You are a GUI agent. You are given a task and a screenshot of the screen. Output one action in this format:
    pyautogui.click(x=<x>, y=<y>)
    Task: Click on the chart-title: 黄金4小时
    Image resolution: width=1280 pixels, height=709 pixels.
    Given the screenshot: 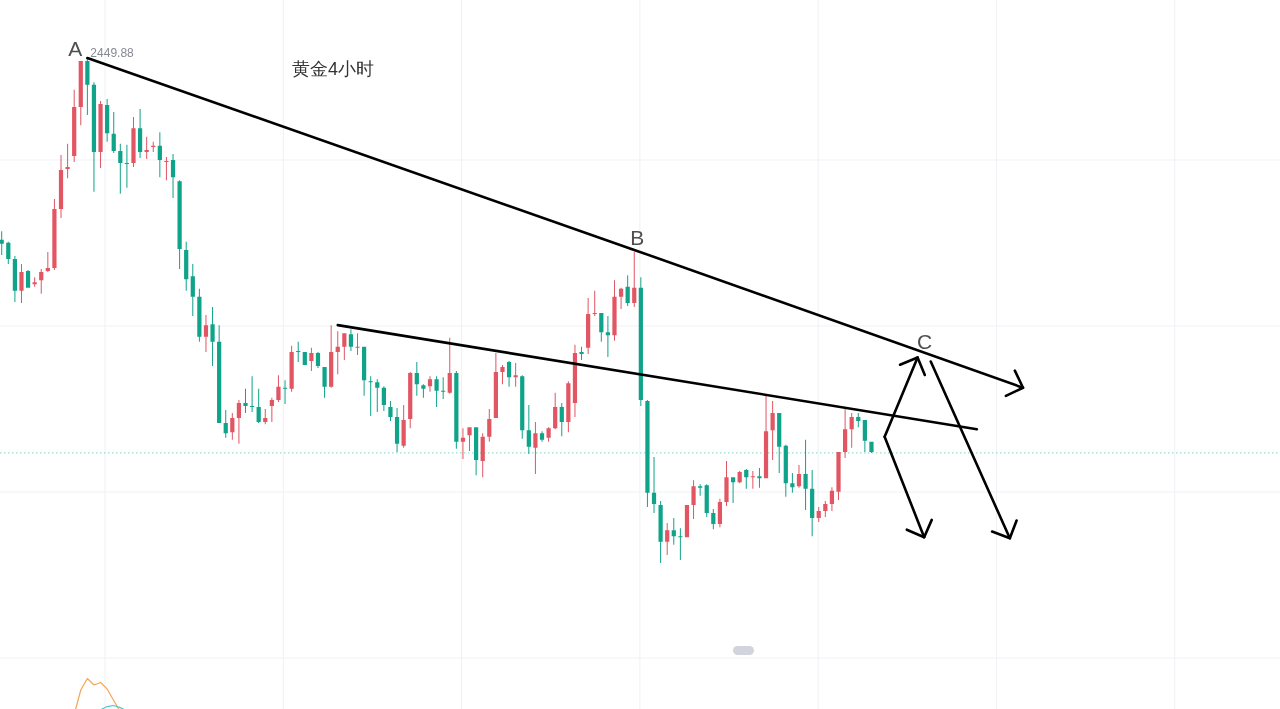 What is the action you would take?
    pyautogui.click(x=333, y=69)
    